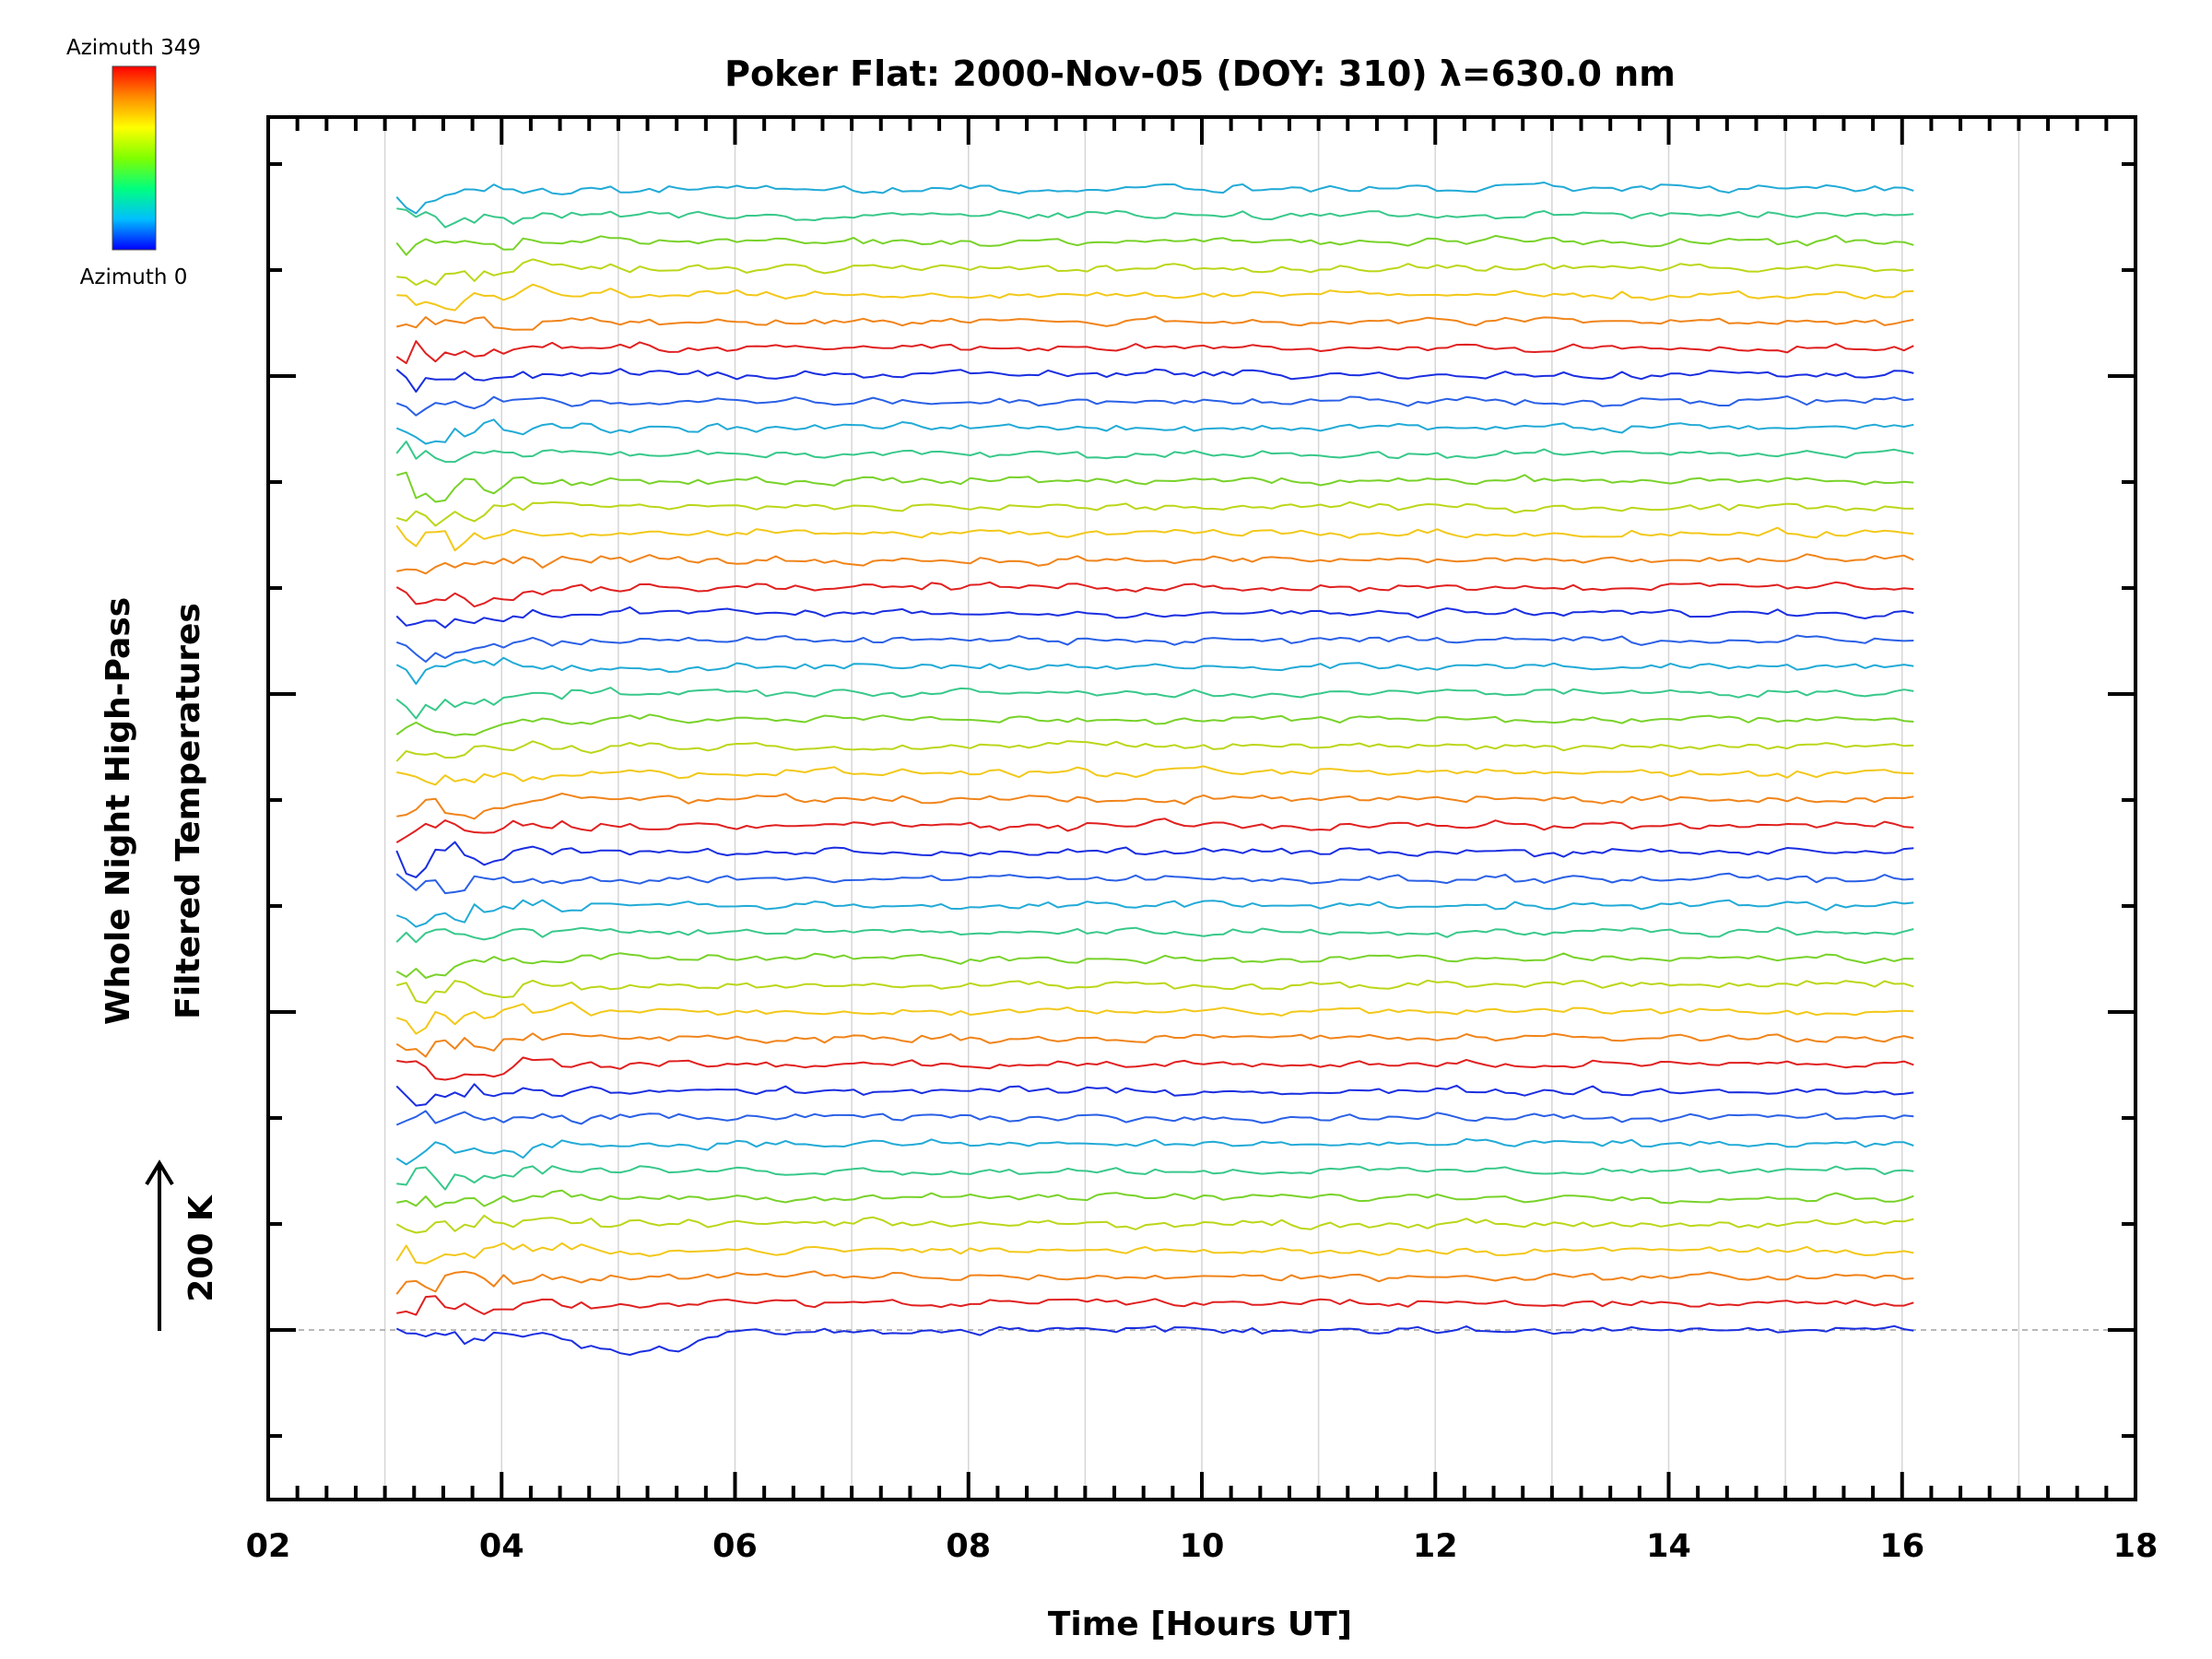  I want to click on scale-label: 200 K, so click(201, 1248).